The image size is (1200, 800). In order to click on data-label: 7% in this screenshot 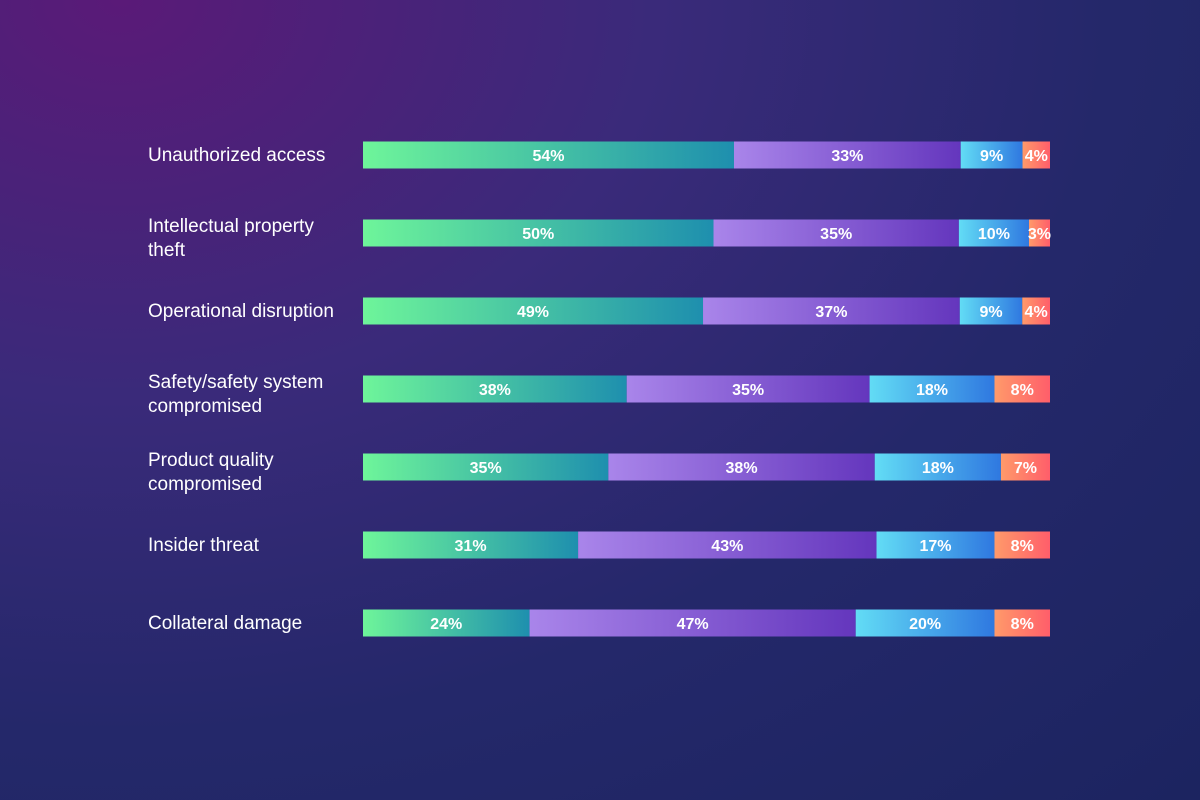, I will do `click(1025, 468)`.